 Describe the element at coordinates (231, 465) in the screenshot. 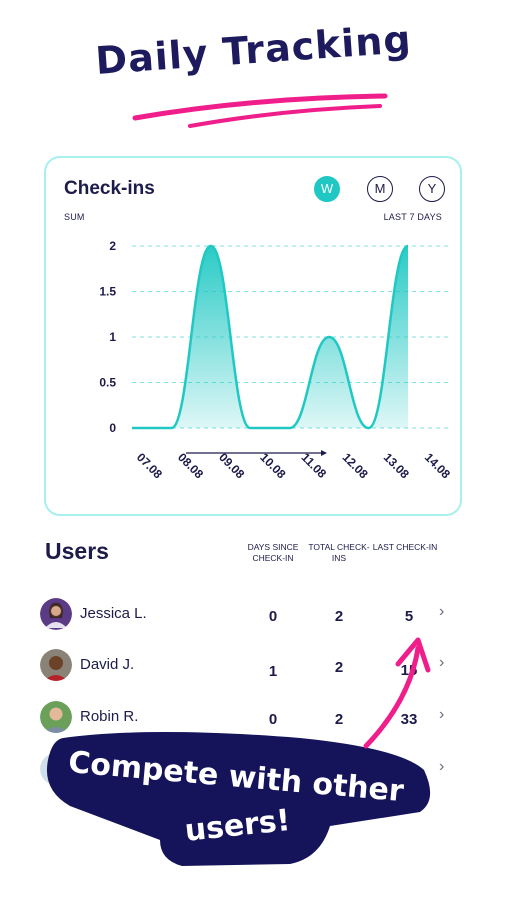

I see `x-tick-label: 09.08` at that location.